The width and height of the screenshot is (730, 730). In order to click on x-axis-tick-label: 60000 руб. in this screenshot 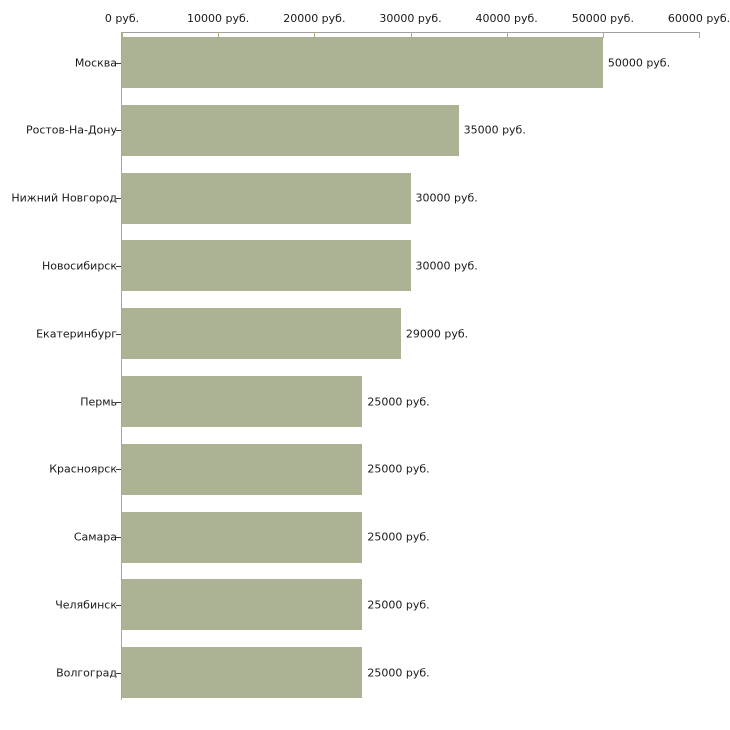, I will do `click(698, 18)`.